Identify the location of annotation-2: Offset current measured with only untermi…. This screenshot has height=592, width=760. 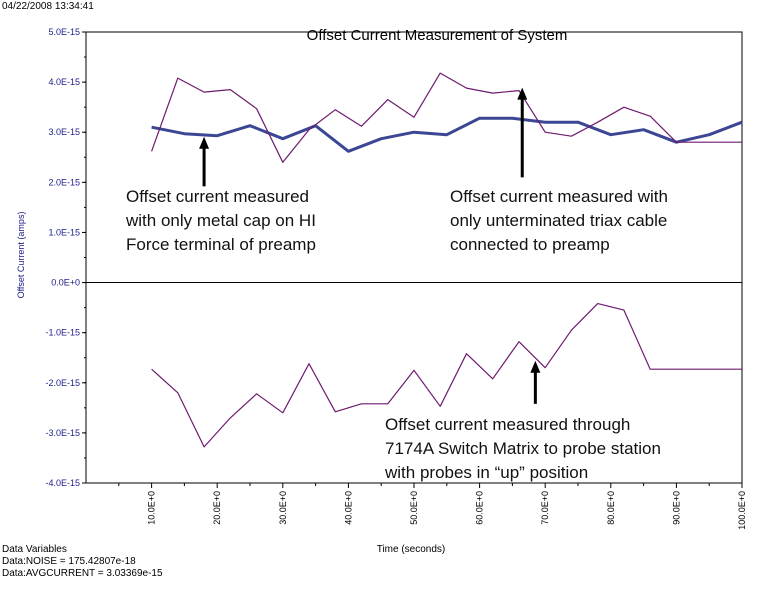
(559, 170).